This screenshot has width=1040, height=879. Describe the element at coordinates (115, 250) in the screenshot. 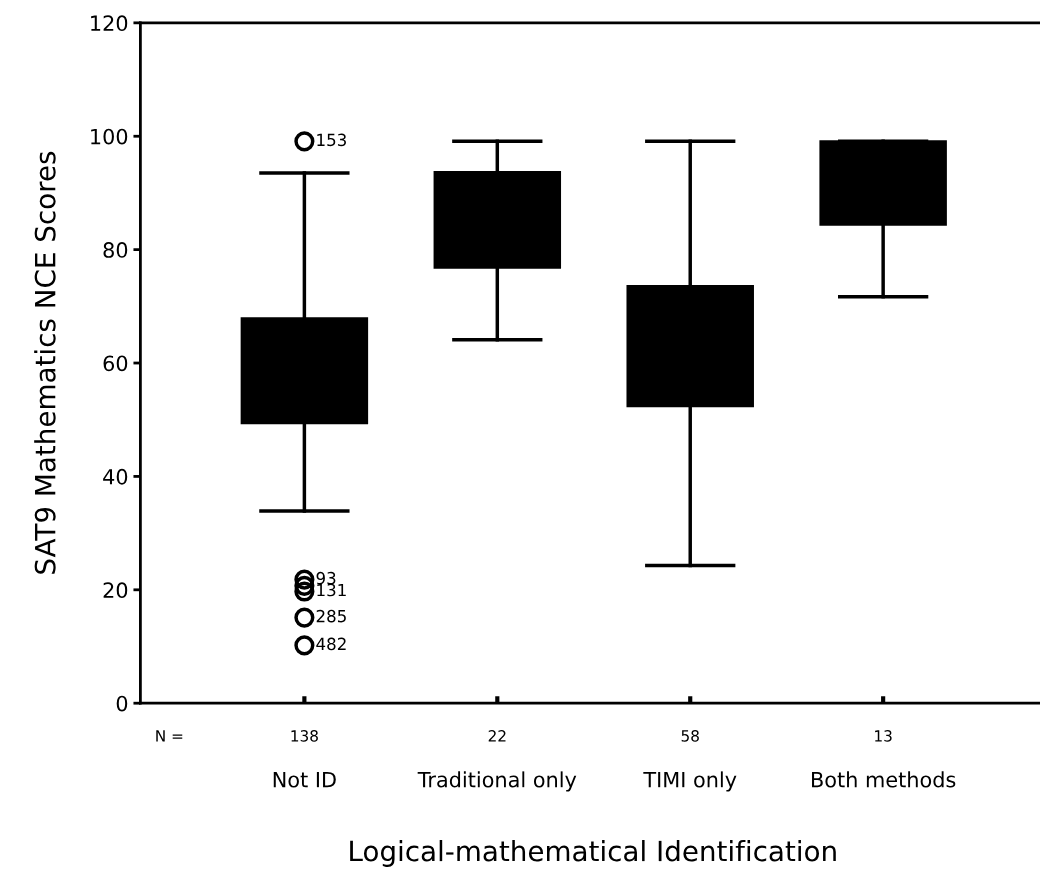

I see `y-tick-label: 80` at that location.